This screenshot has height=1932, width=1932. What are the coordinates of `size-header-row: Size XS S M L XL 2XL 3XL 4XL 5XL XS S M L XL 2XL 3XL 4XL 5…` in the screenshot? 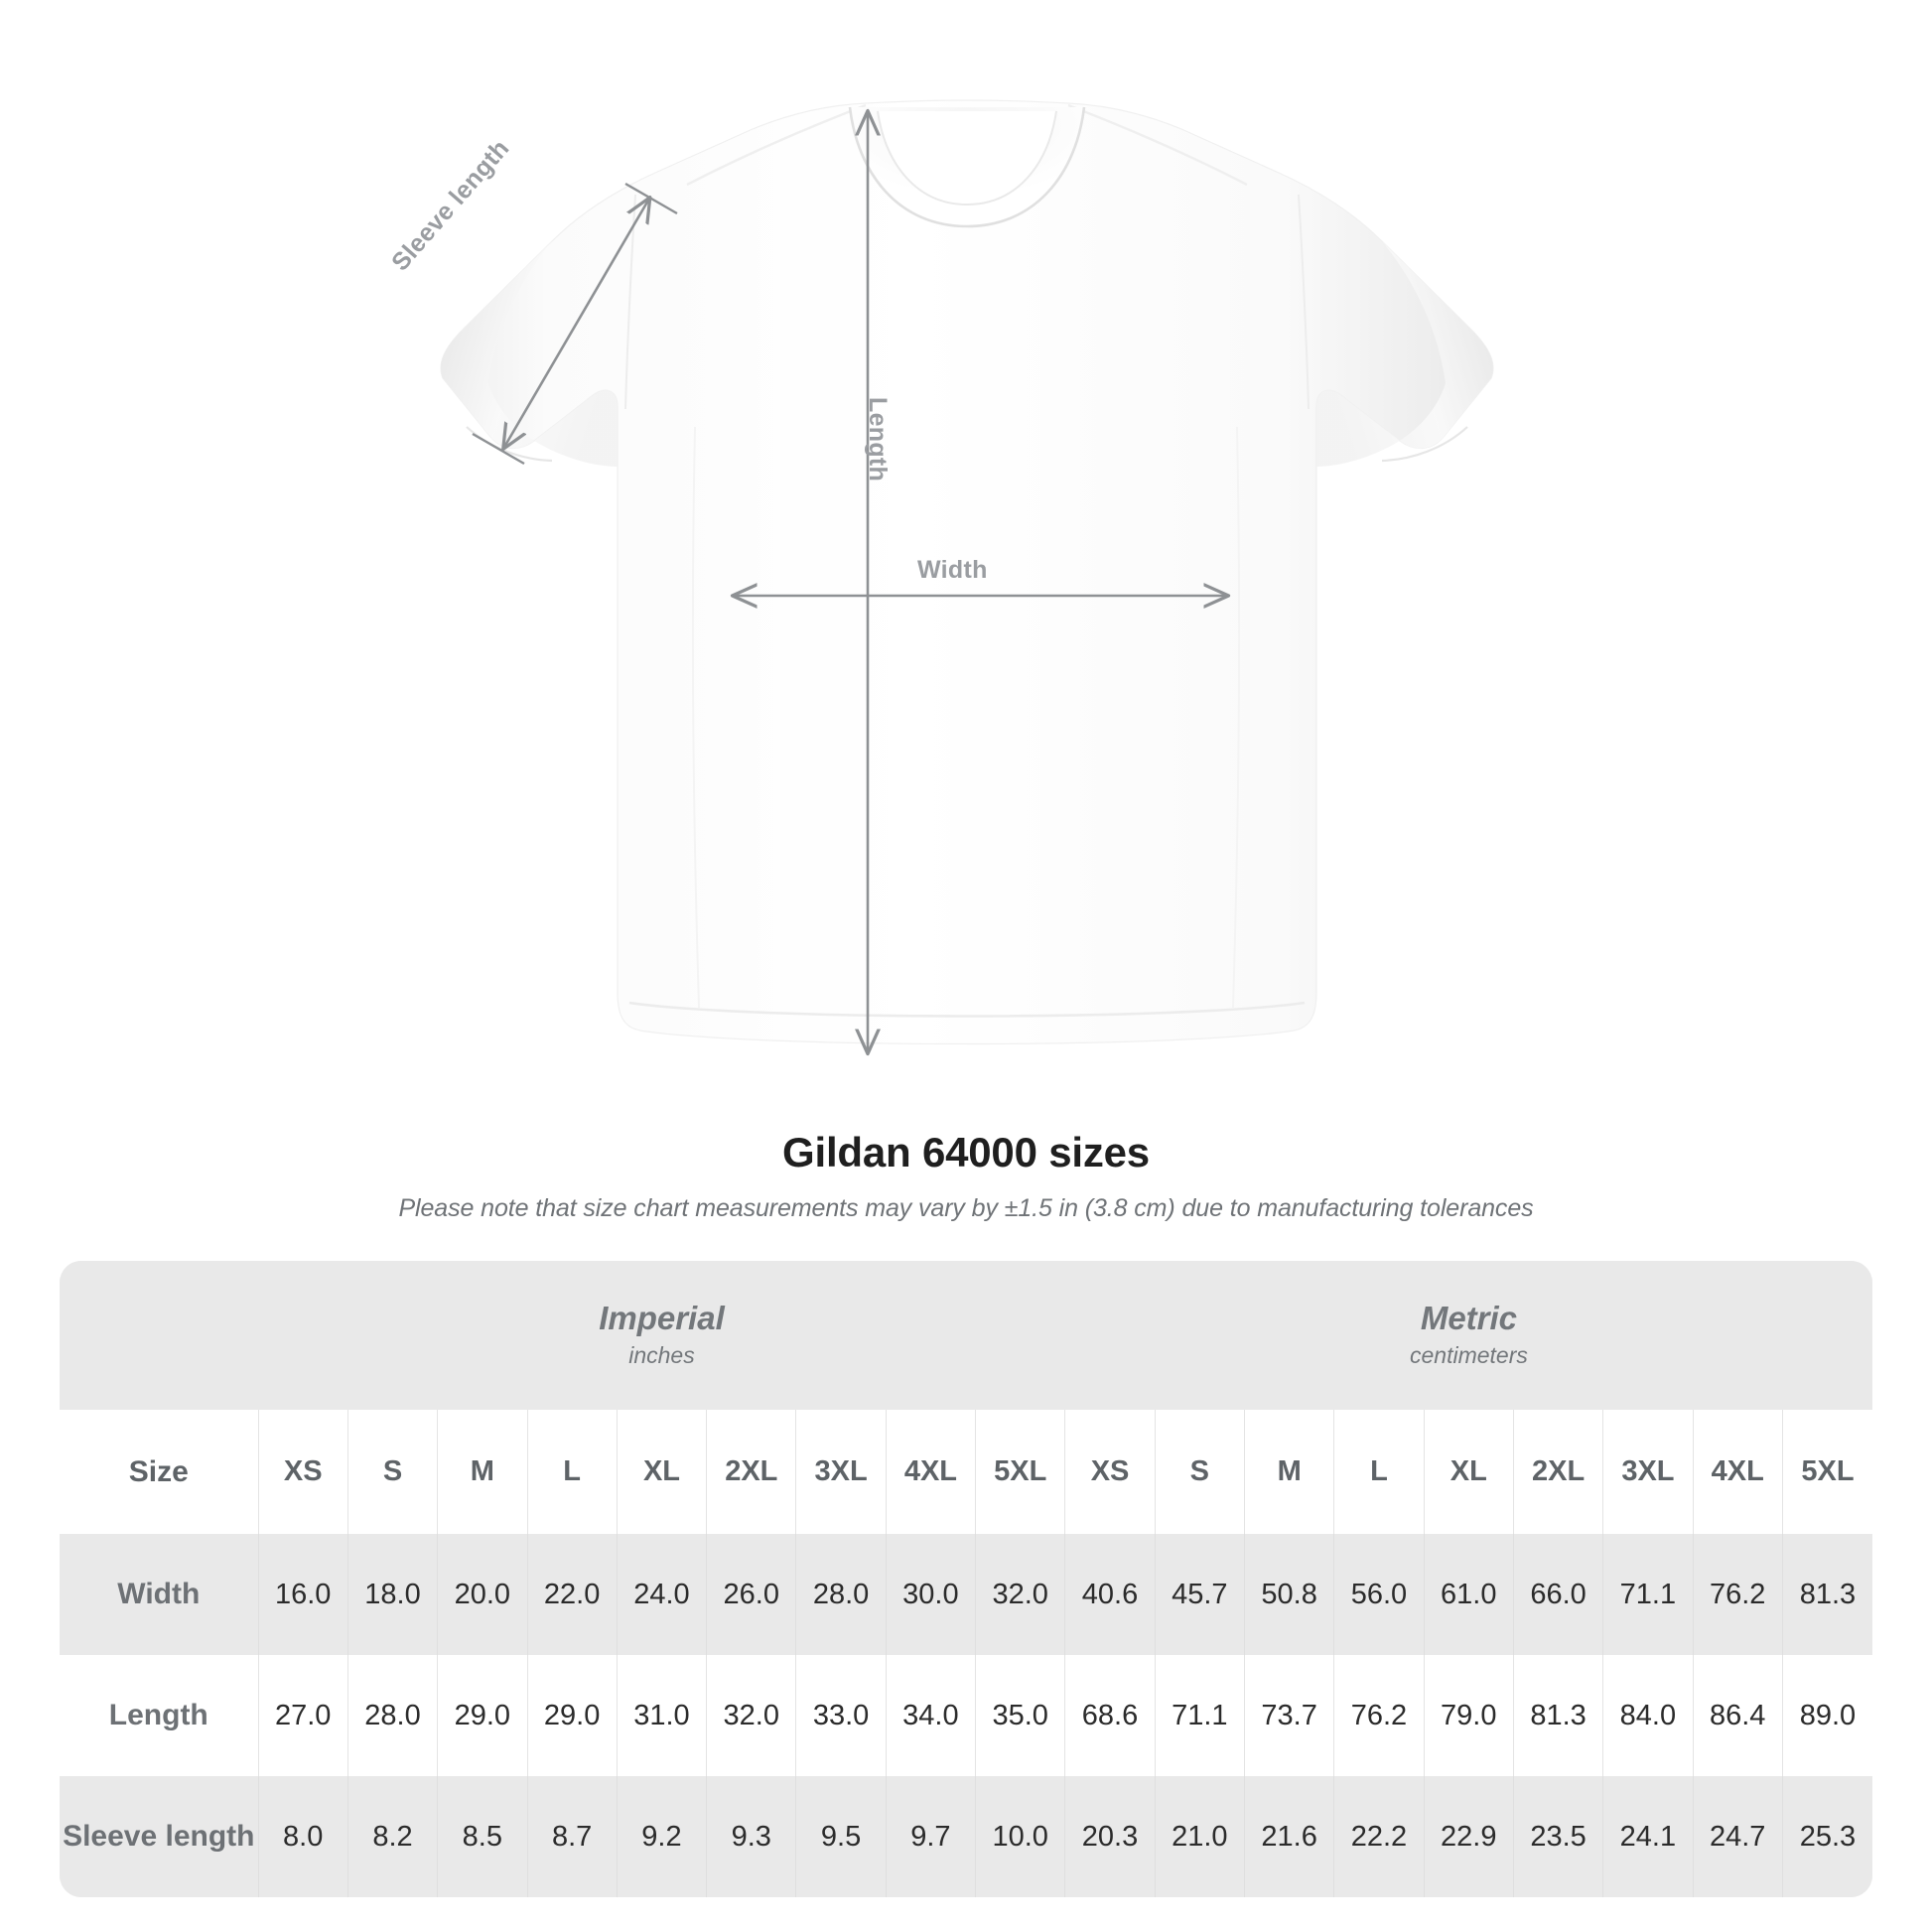 It's located at (966, 1472).